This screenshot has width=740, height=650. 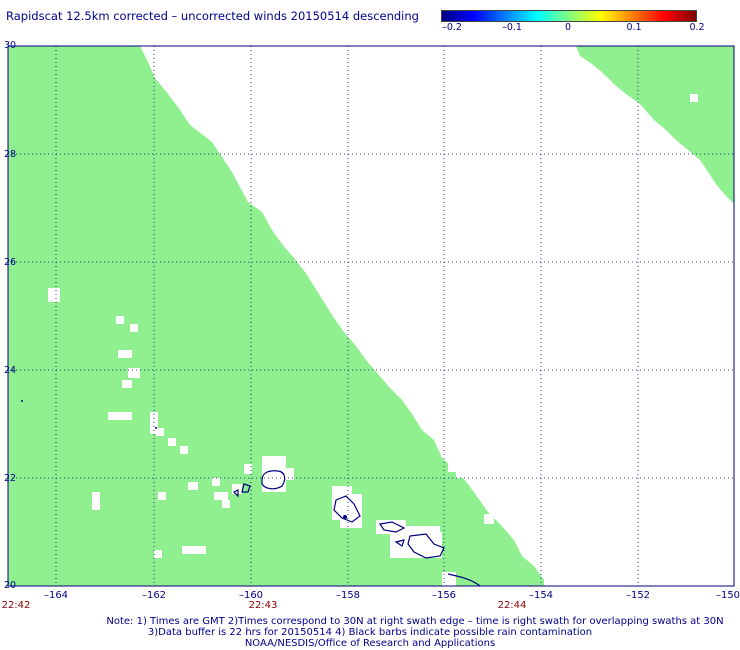 I want to click on swath-right, so click(x=655, y=125).